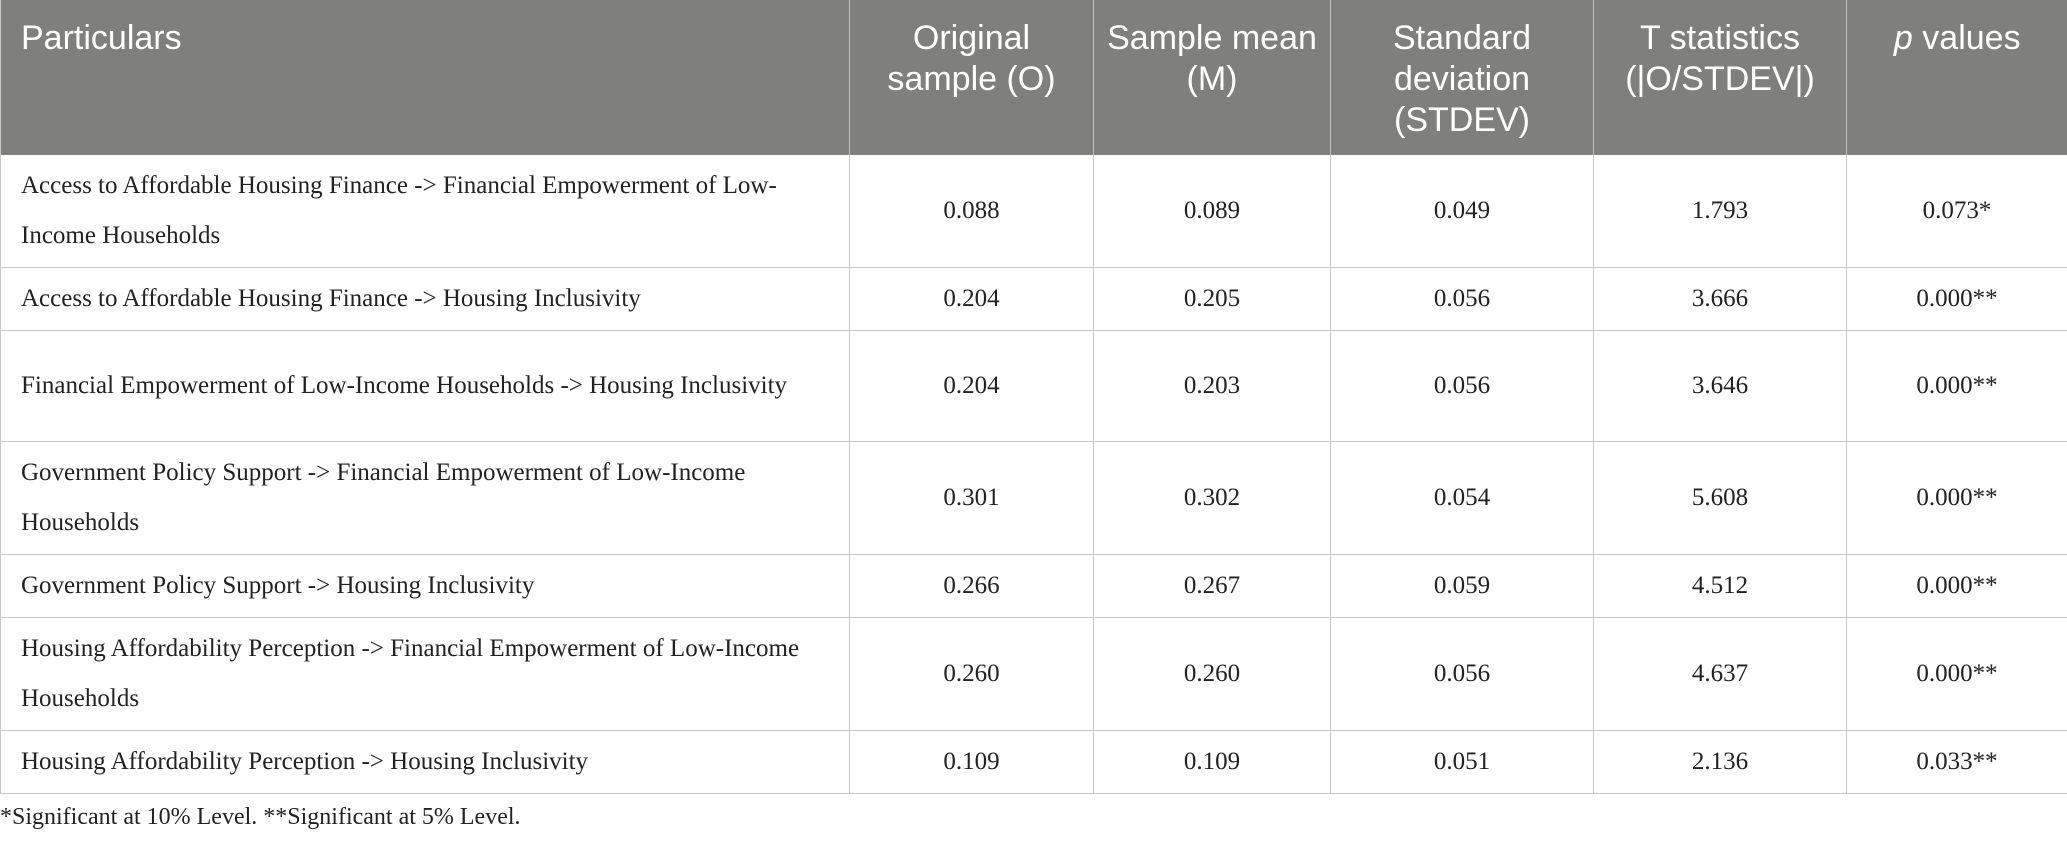  What do you see at coordinates (1212, 674) in the screenshot?
I see `cell-mean: 0.260` at bounding box center [1212, 674].